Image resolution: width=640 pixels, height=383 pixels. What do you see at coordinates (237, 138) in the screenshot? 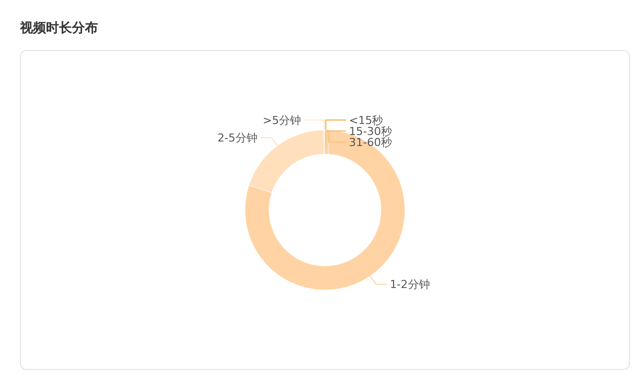
I see `slice-label: 2-5分钟` at bounding box center [237, 138].